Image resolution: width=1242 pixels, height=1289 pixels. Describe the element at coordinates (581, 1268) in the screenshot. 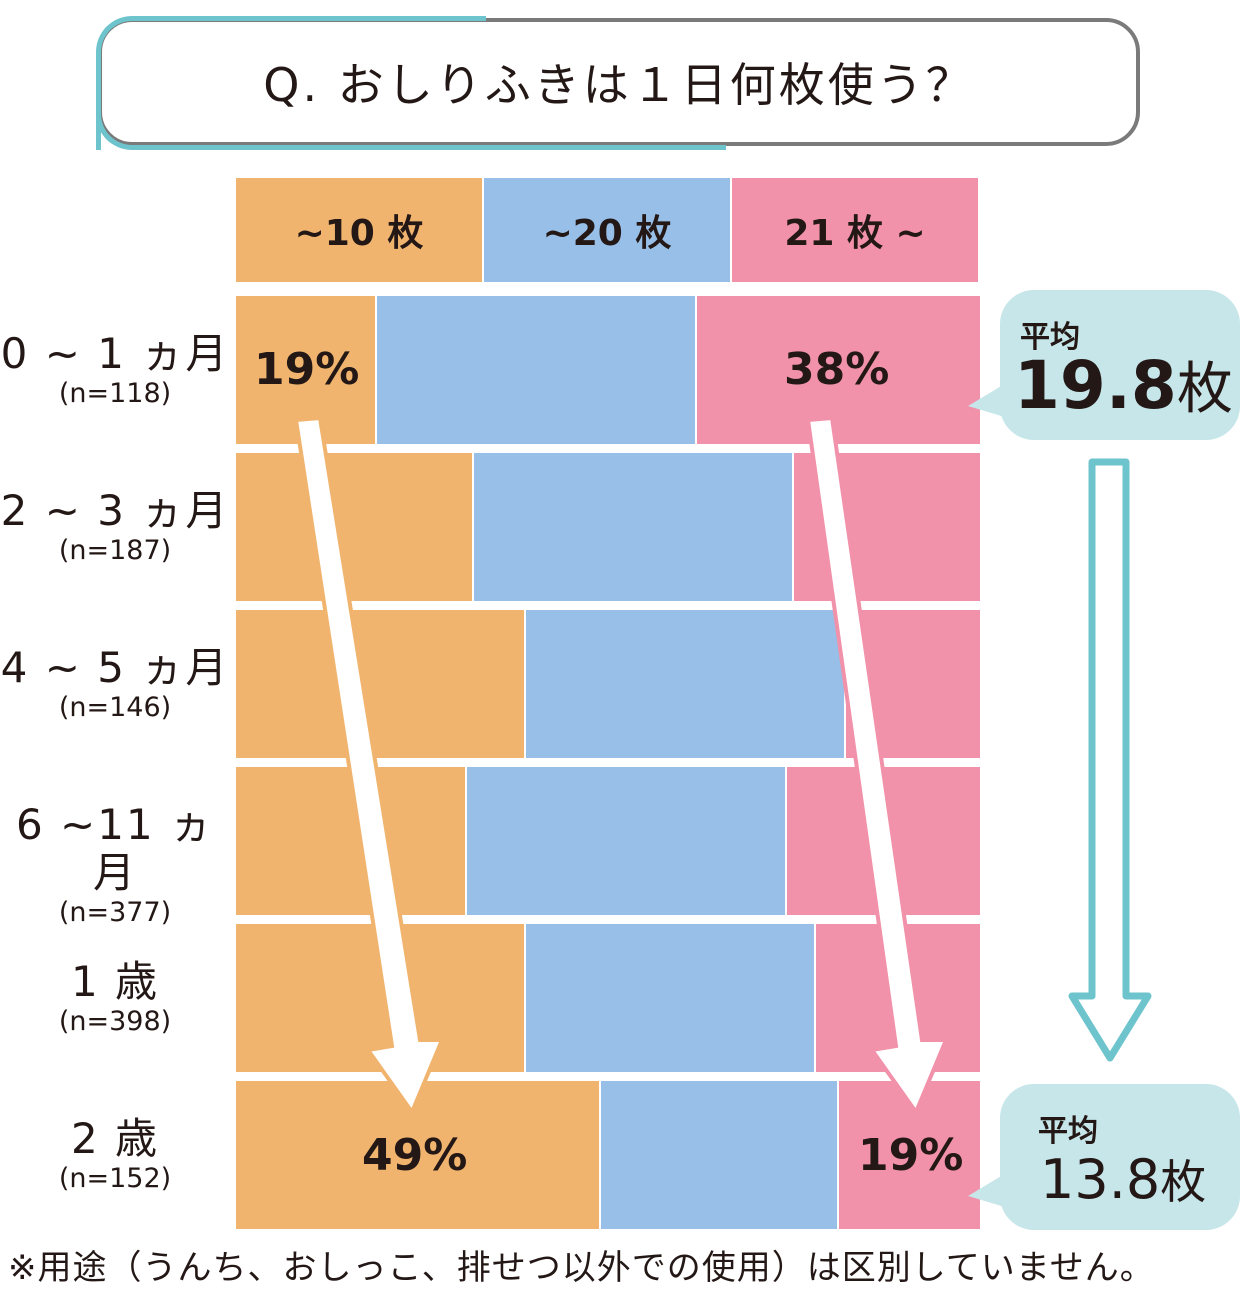

I see `footnote: ※用途（うんち、おしっこ、排せつ以外での使用）は区別していません。` at that location.